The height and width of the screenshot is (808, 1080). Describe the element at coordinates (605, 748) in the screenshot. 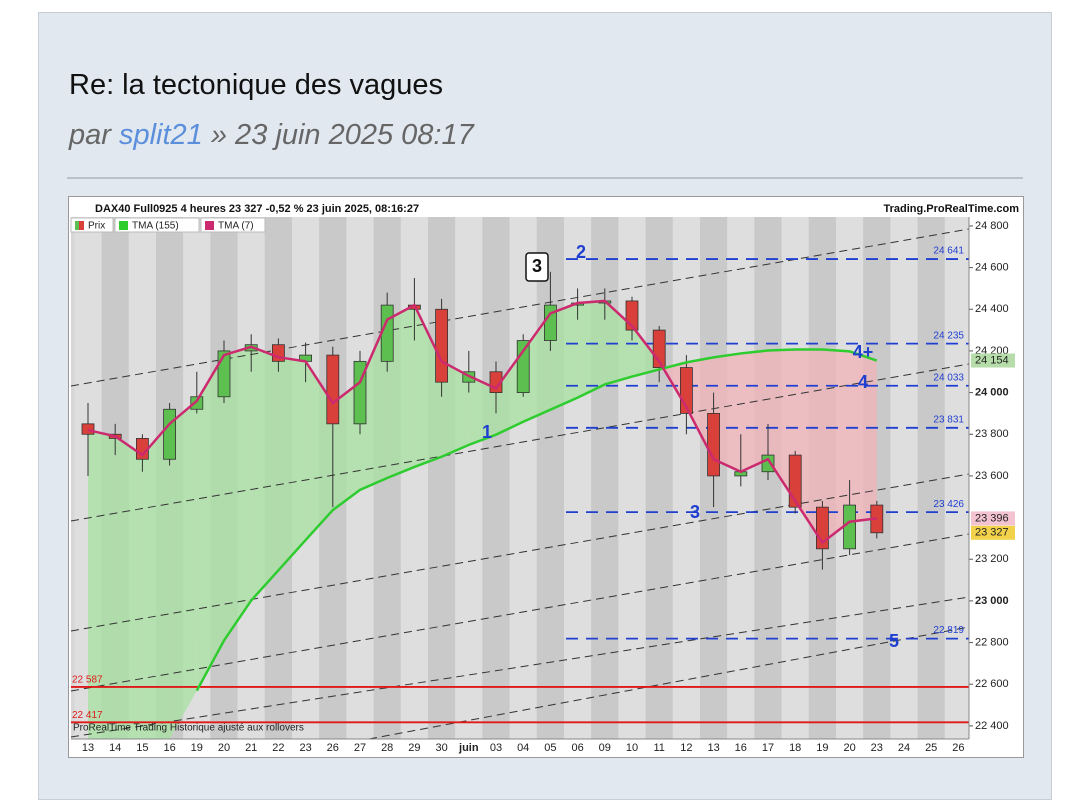

I see `x-tick-label: 09` at that location.